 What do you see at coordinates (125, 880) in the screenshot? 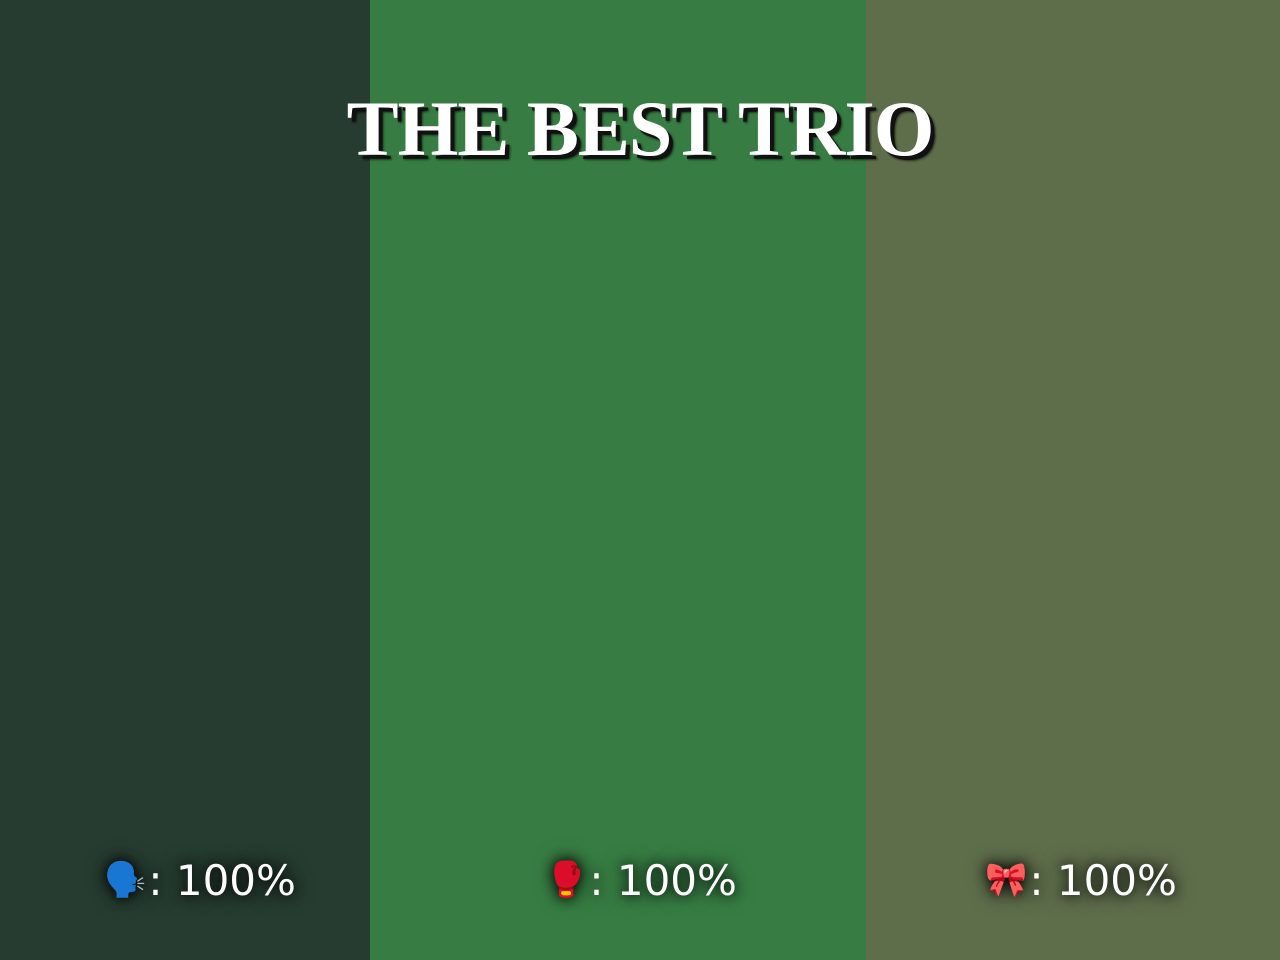
I see `speaking-head-icon: 🗣️` at bounding box center [125, 880].